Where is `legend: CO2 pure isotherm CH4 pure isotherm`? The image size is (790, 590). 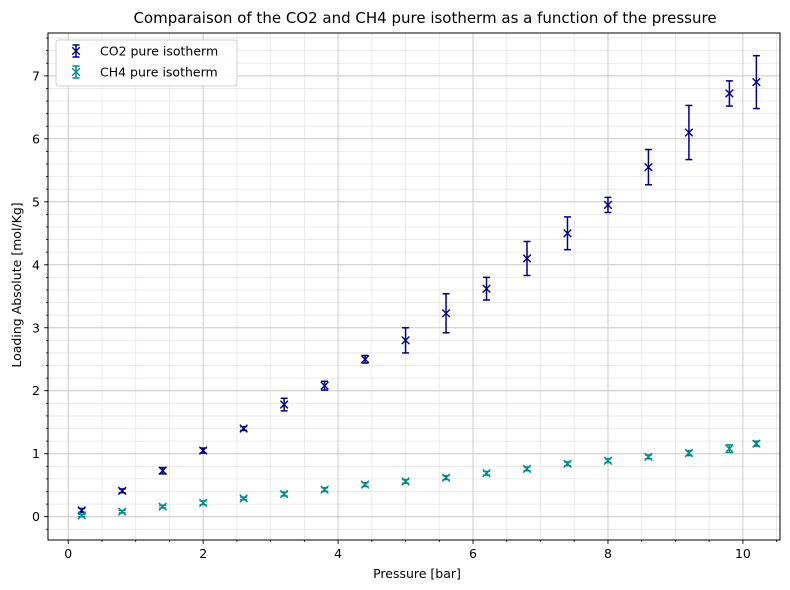 legend: CO2 pure isotherm CH4 pure isotherm is located at coordinates (146, 63).